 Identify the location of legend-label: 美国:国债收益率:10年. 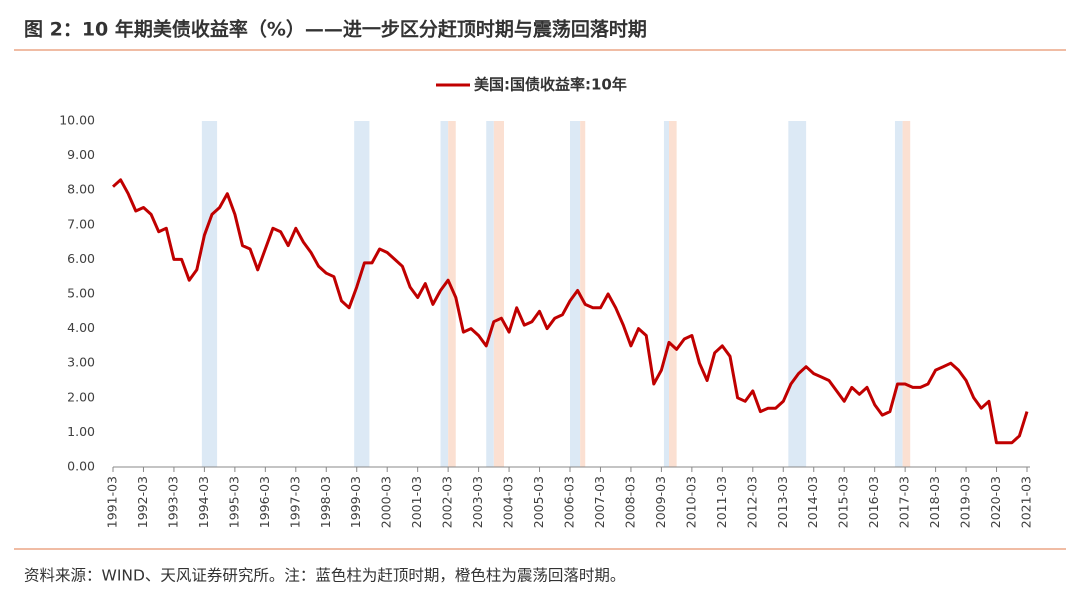
(550, 85).